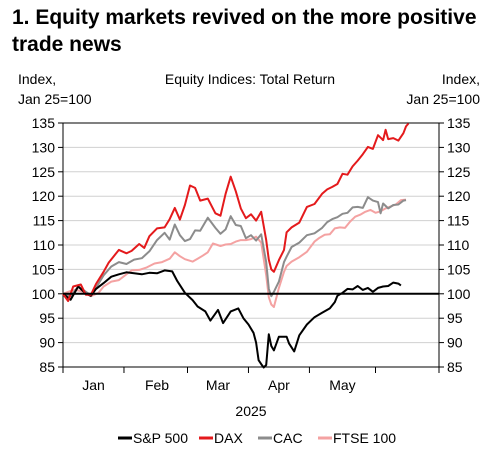  What do you see at coordinates (455, 367) in the screenshot?
I see `right-tick-label: 85` at bounding box center [455, 367].